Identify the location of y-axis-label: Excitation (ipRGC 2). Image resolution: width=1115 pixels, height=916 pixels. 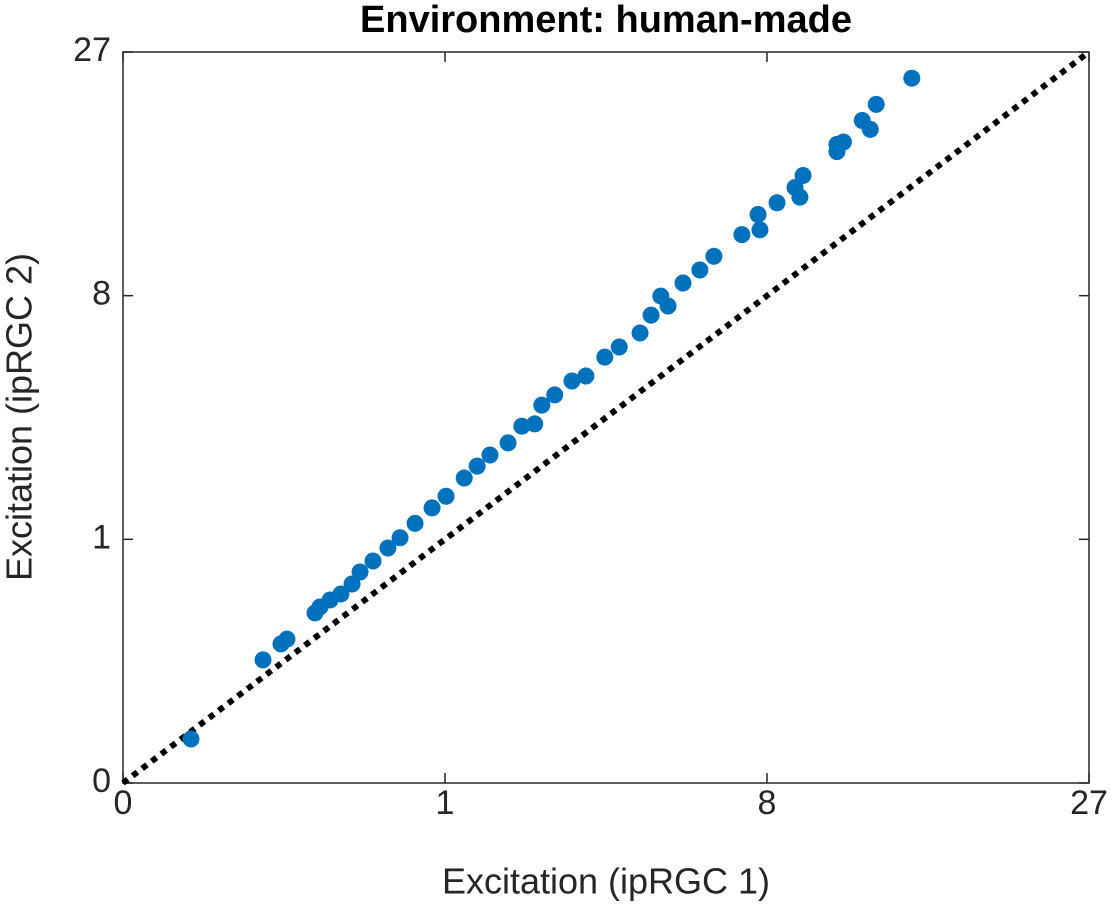
(20, 417).